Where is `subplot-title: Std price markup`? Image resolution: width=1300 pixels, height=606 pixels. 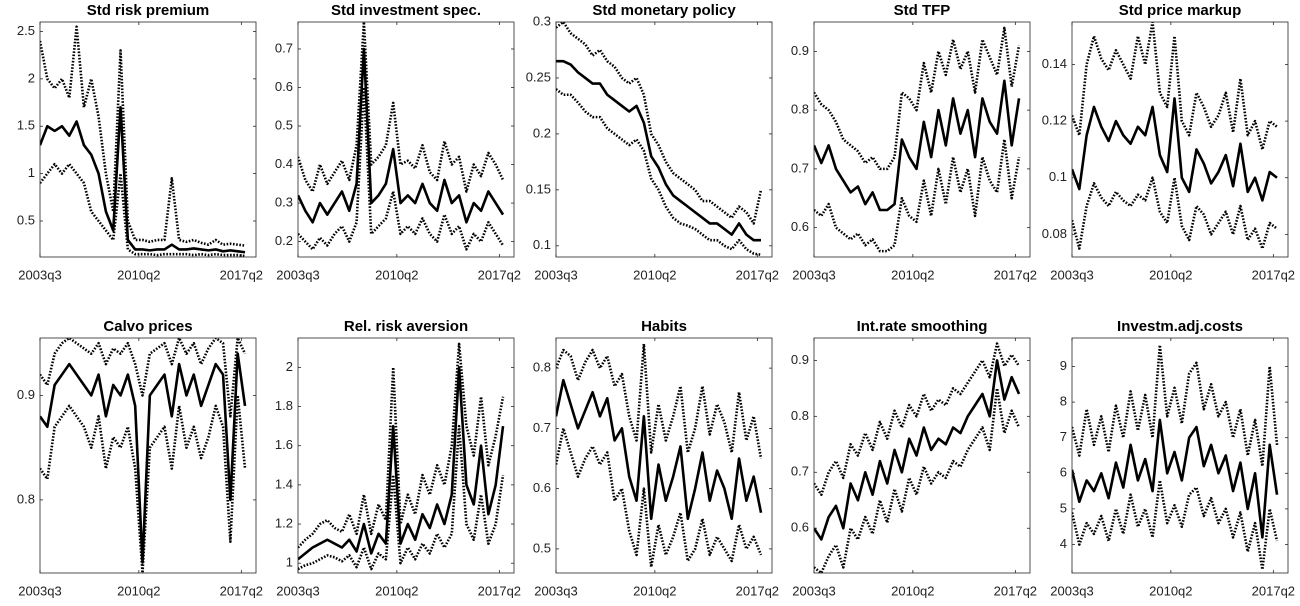 subplot-title: Std price markup is located at coordinates (1180, 10).